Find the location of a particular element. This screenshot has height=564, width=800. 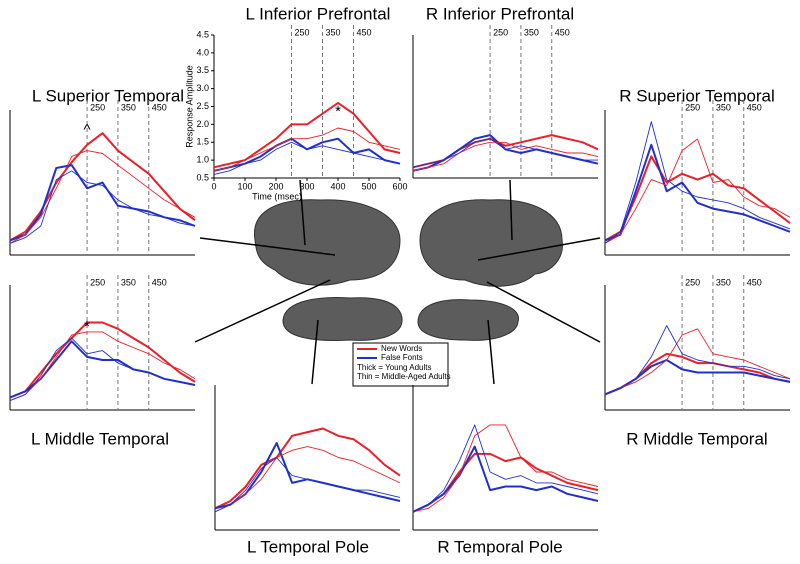

legend-note: Thick = Young Adults is located at coordinates (394, 367).